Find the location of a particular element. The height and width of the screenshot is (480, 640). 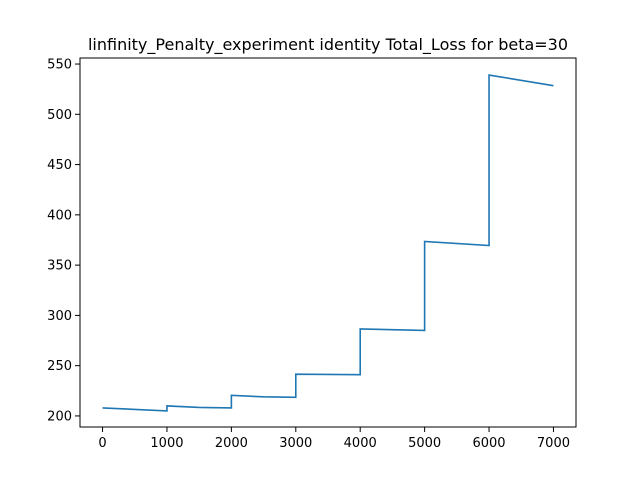

y-tick-label: 250 is located at coordinates (59, 366).